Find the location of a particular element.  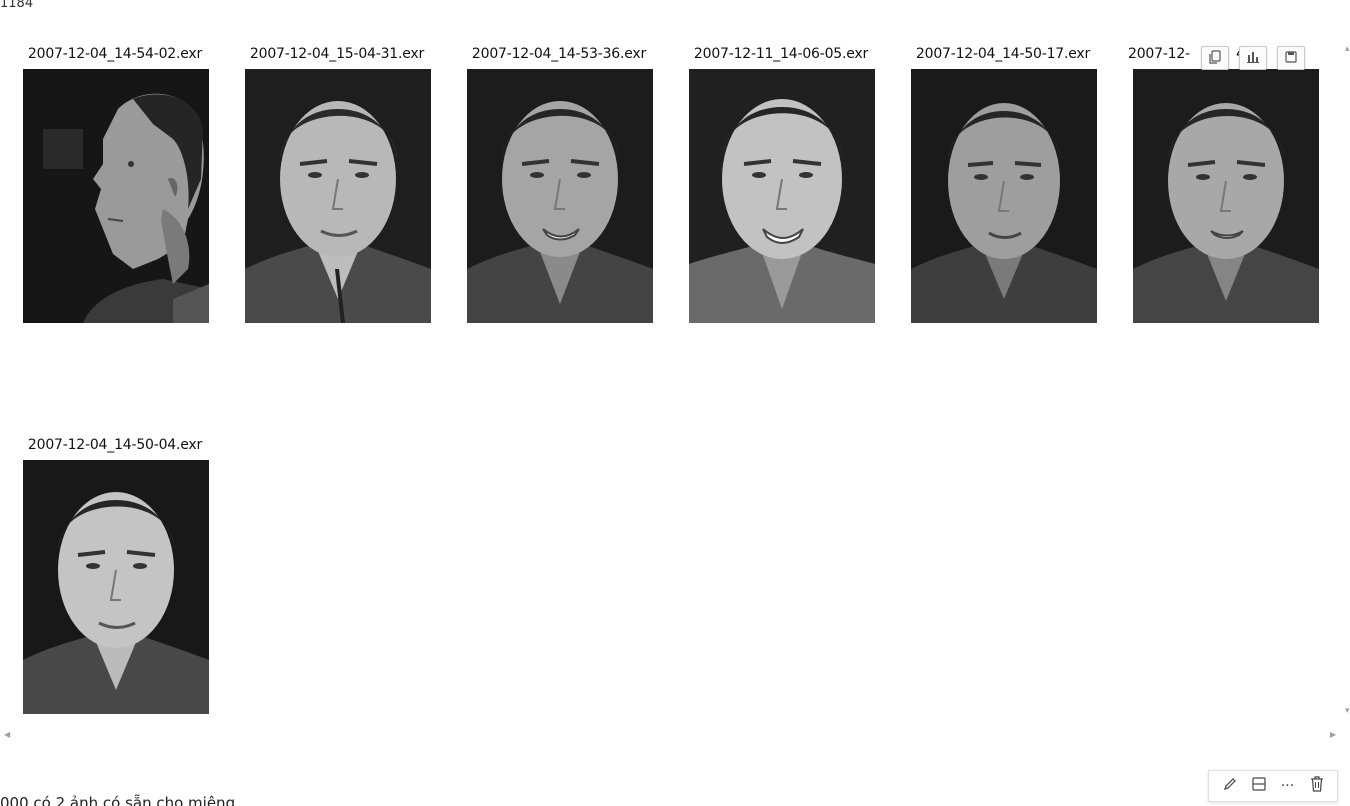

pencil-icon is located at coordinates (1230, 786).